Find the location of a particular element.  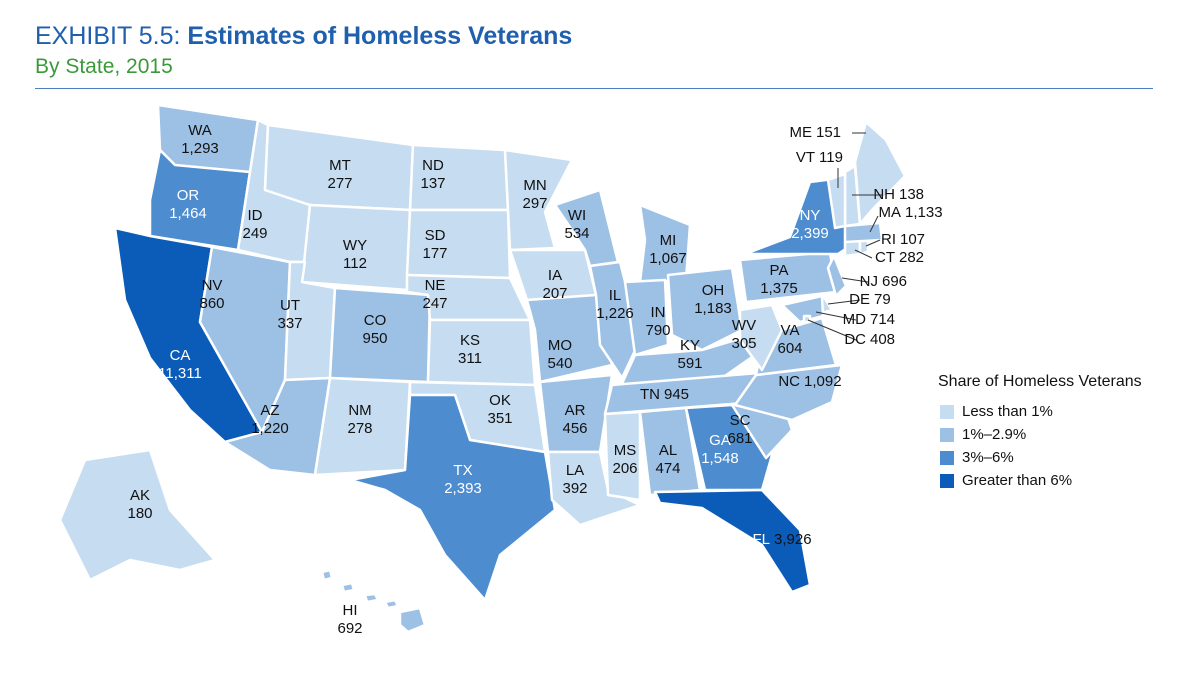

state-value: 351 is located at coordinates (499, 418).